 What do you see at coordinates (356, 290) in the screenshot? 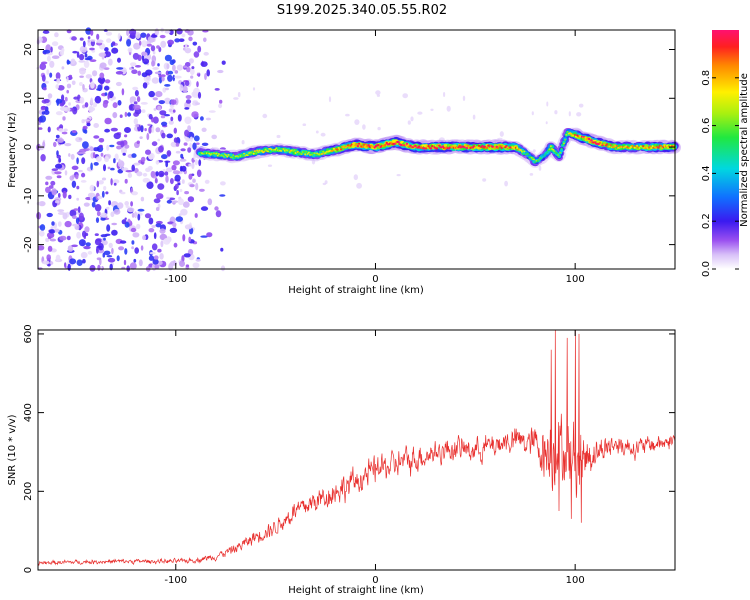
I see `spectrogram-x-axis-label: Height of straight line (km)` at bounding box center [356, 290].